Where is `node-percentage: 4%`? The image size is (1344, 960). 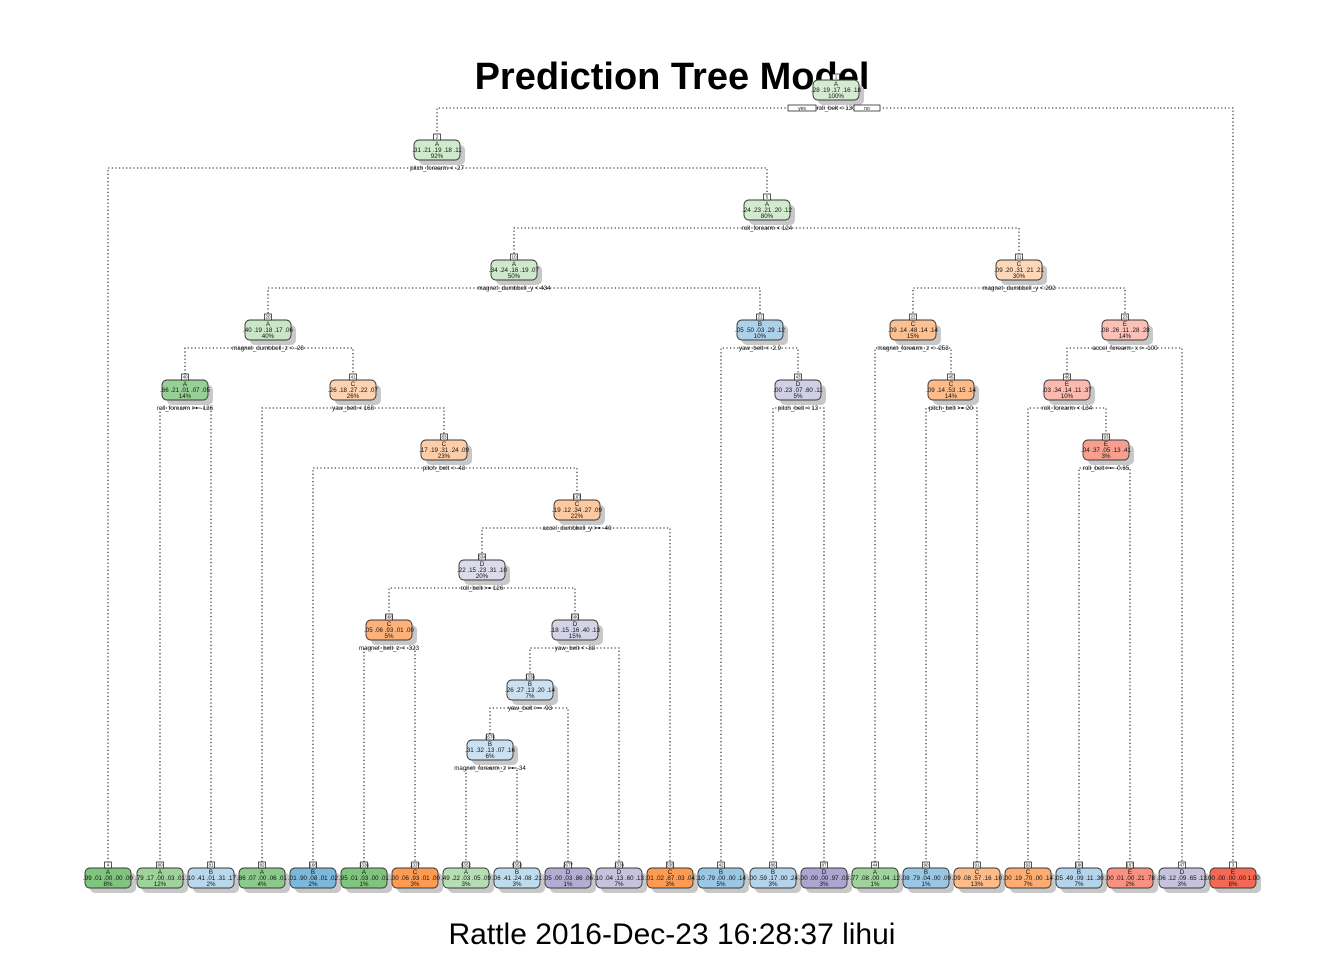
node-percentage: 4% is located at coordinates (262, 884).